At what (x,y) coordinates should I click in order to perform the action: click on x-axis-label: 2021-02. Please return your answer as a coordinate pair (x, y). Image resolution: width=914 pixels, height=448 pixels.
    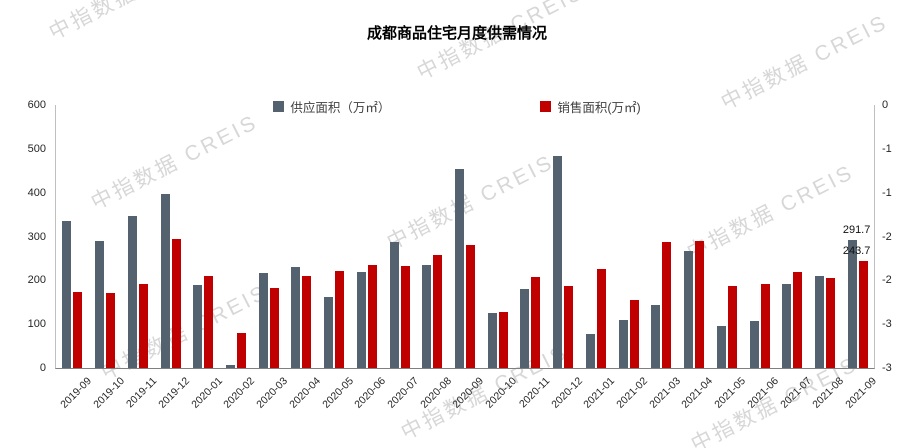
    Looking at the image, I should click on (632, 393).